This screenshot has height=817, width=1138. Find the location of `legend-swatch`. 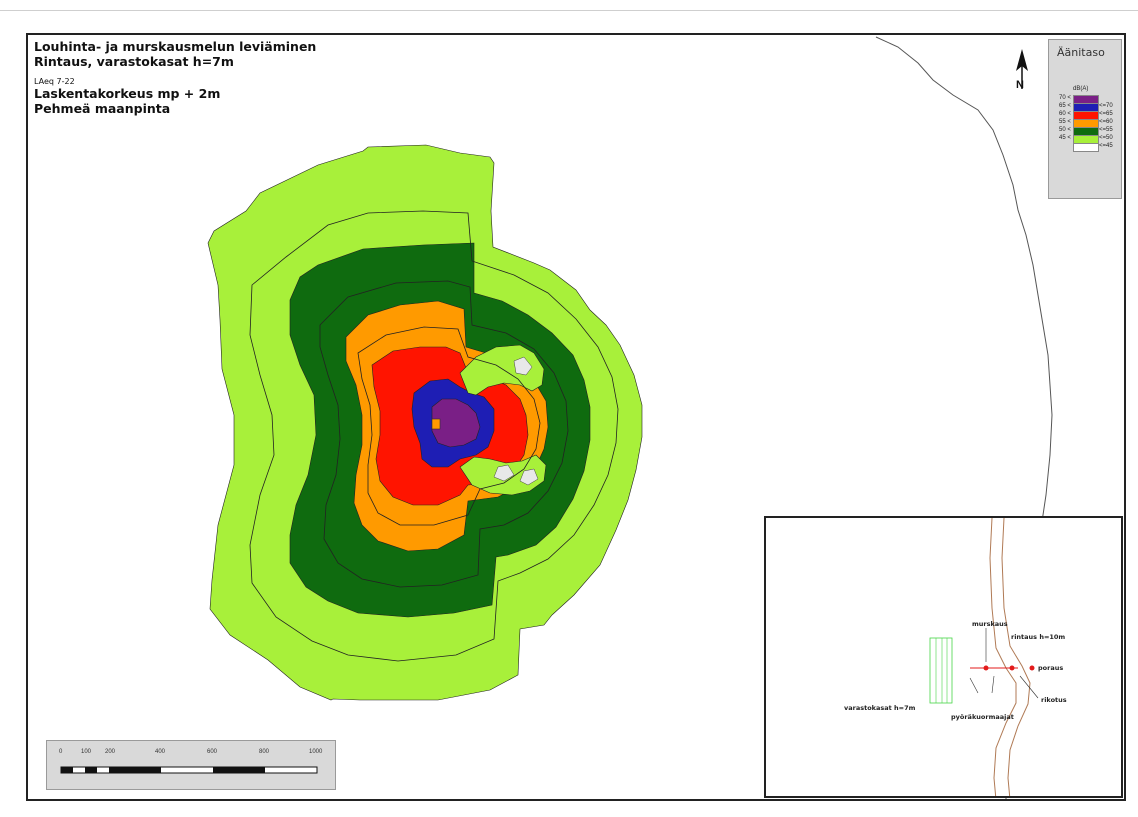

legend-swatch is located at coordinates (1086, 147).